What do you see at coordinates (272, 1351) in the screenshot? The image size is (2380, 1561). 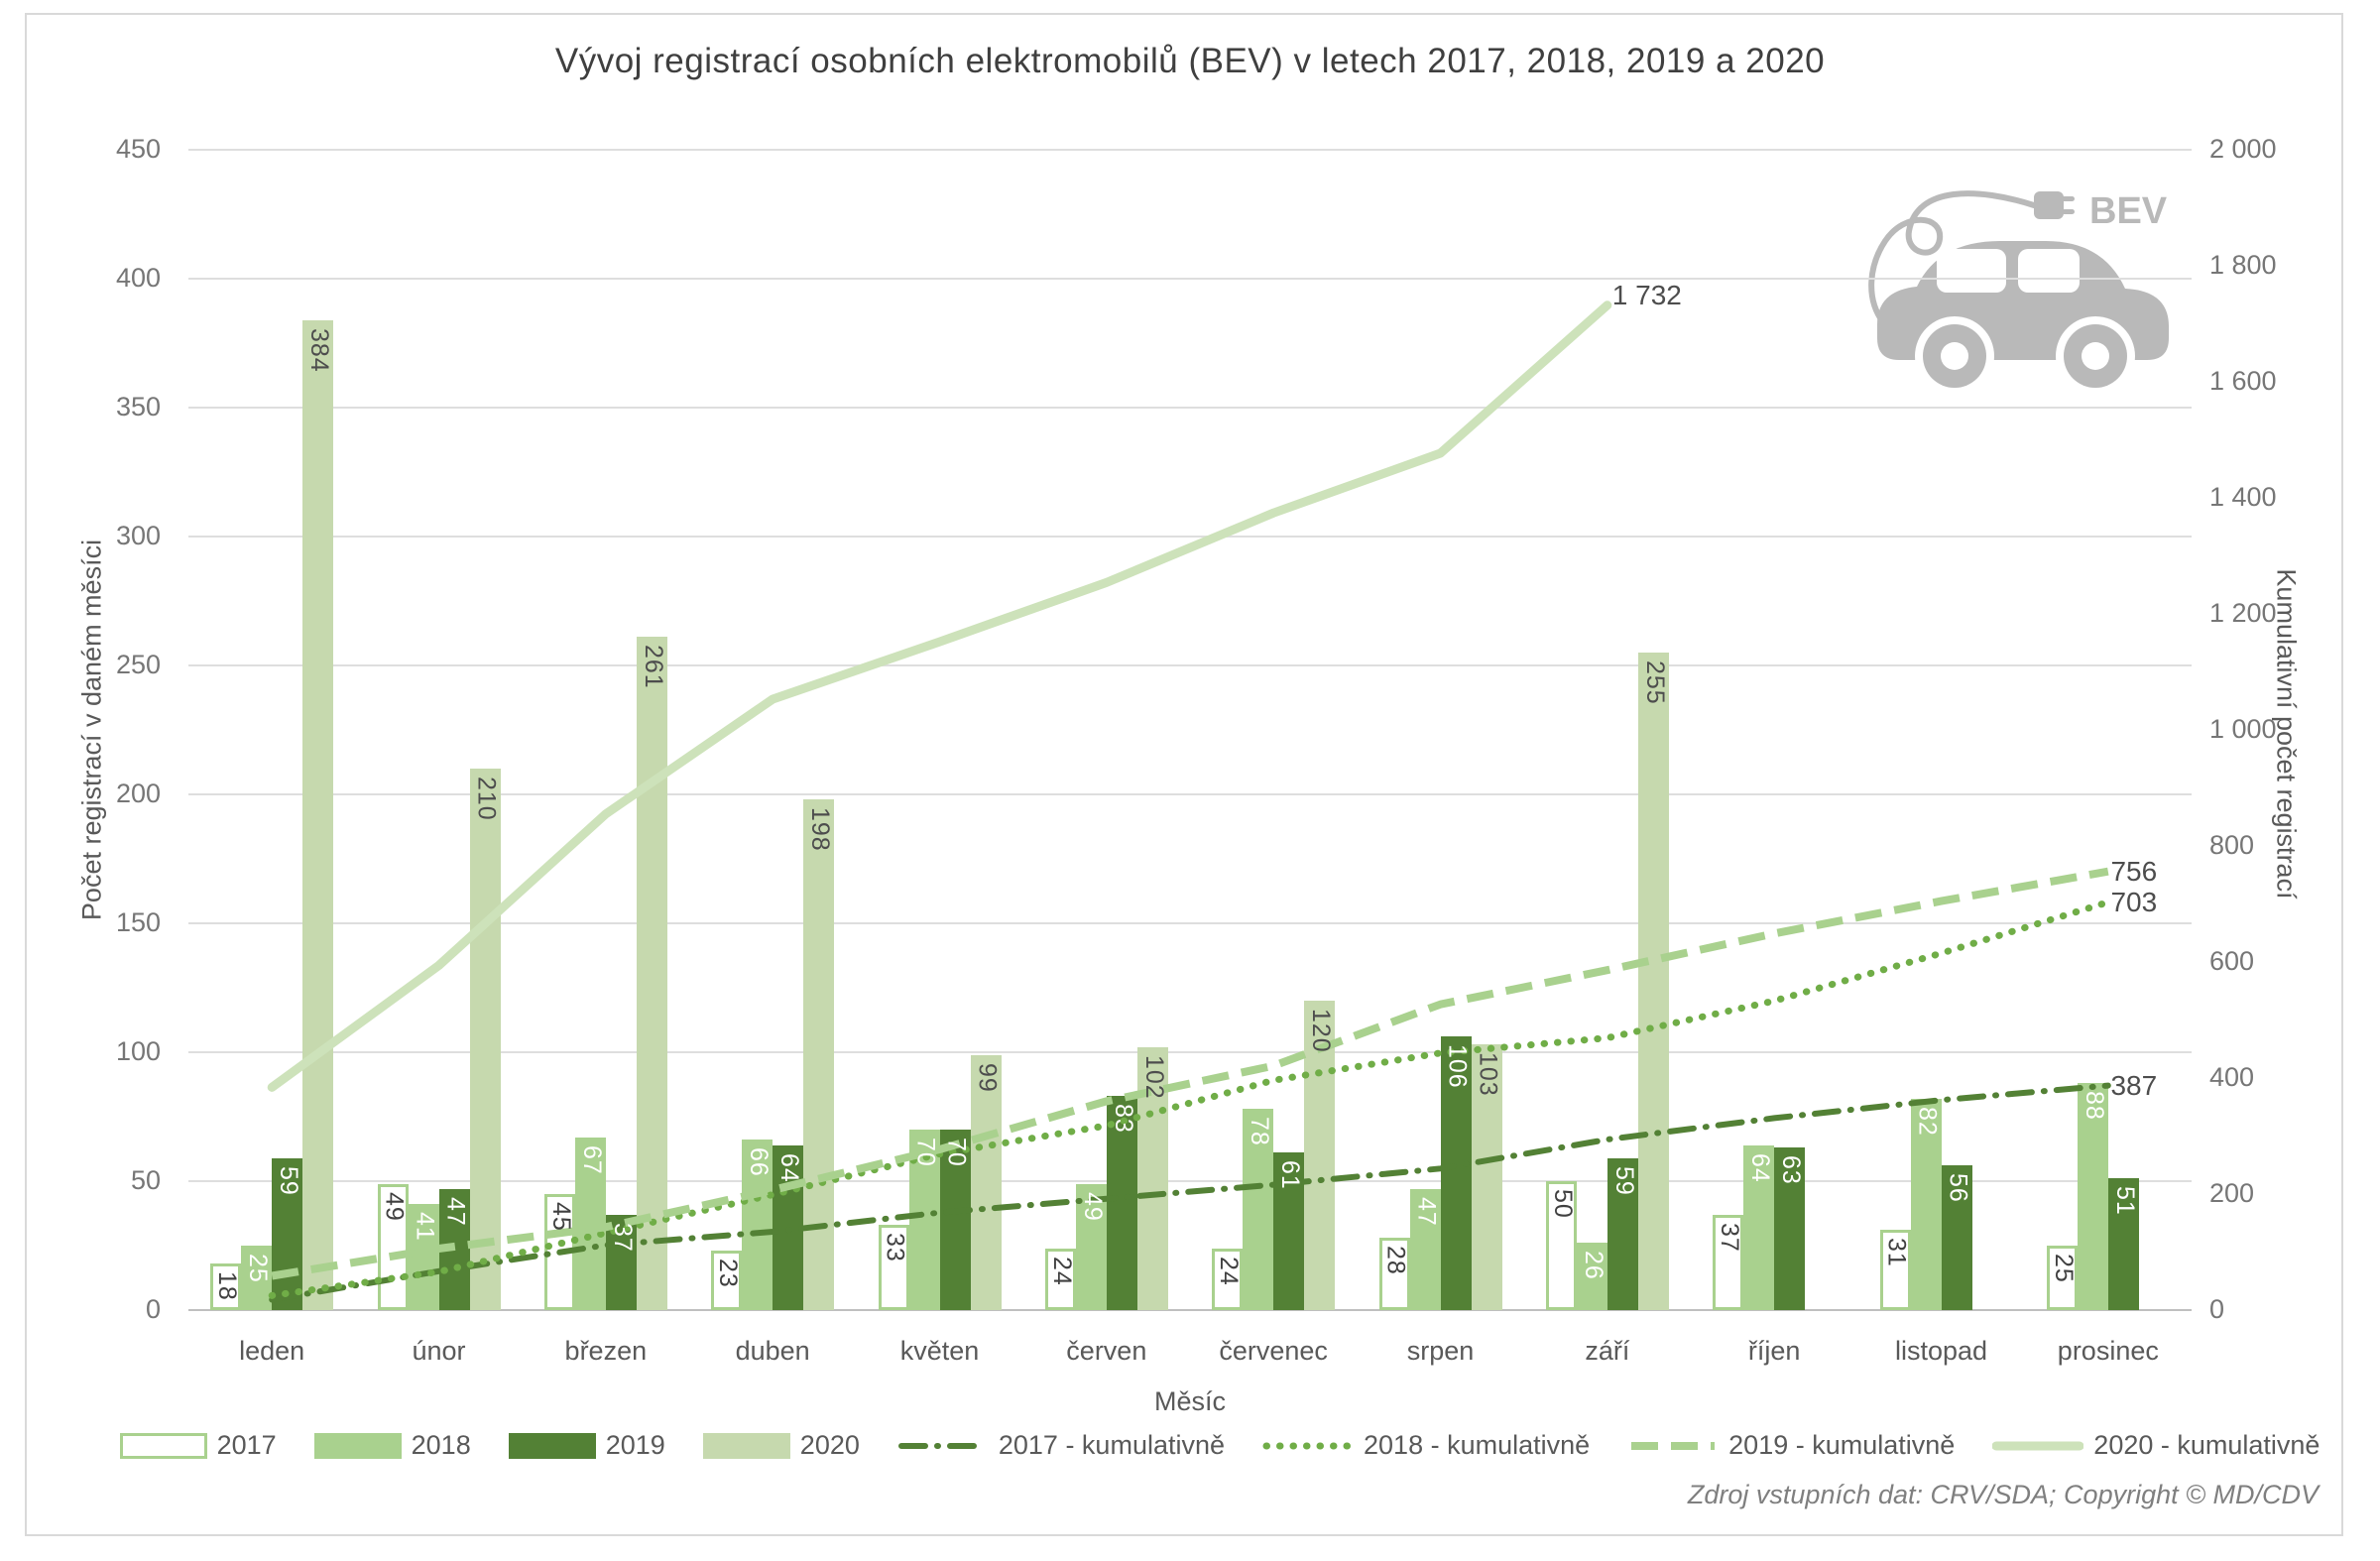 I see `x-tick-leden: leden` at bounding box center [272, 1351].